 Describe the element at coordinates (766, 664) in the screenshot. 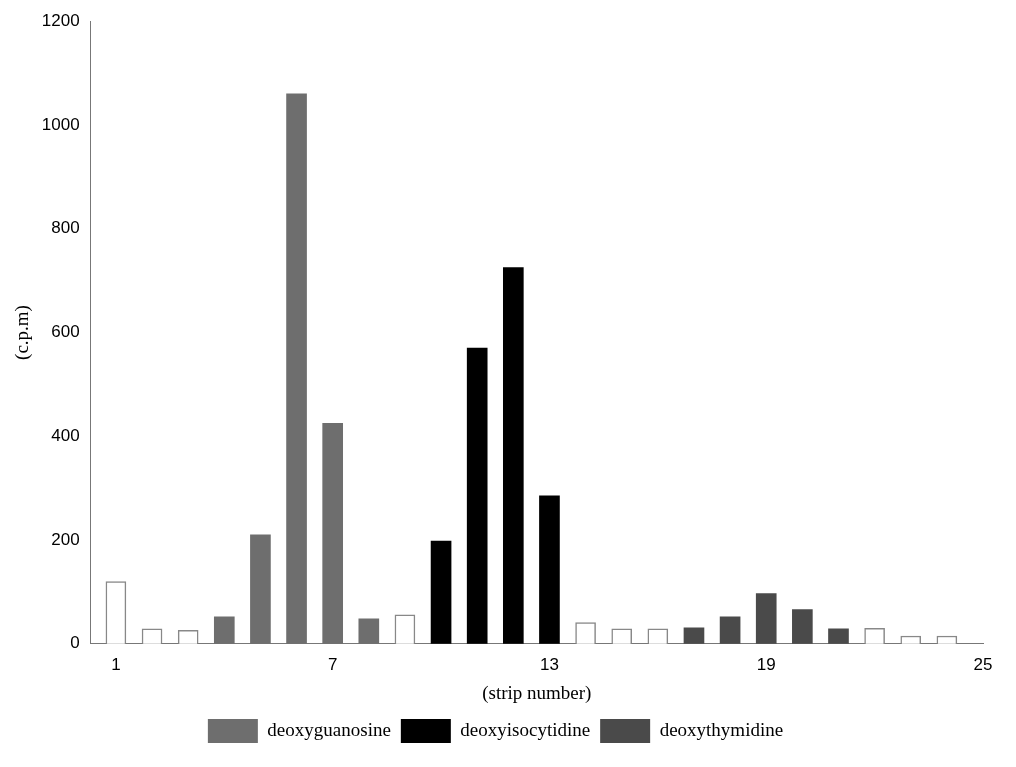

I see `x-tick-label: 19` at that location.